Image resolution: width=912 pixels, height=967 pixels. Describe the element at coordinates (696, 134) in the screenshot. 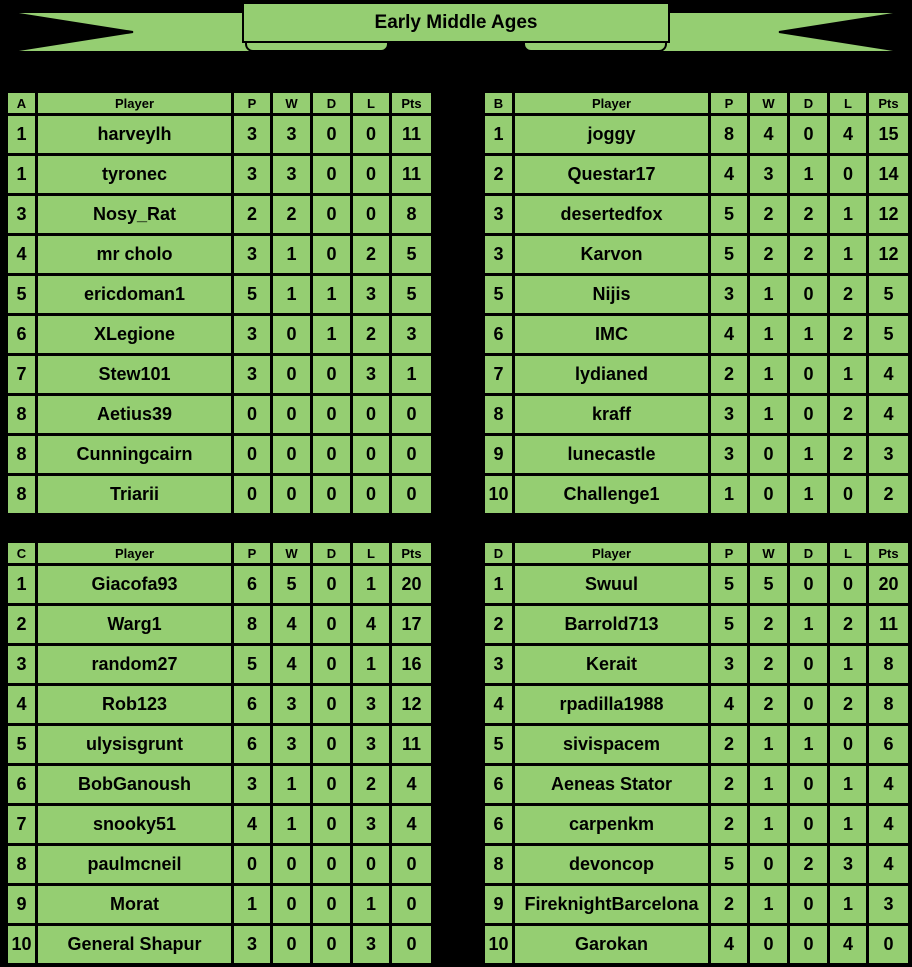

I see `table-row: 1 joggy 8 4 0 4 15` at that location.